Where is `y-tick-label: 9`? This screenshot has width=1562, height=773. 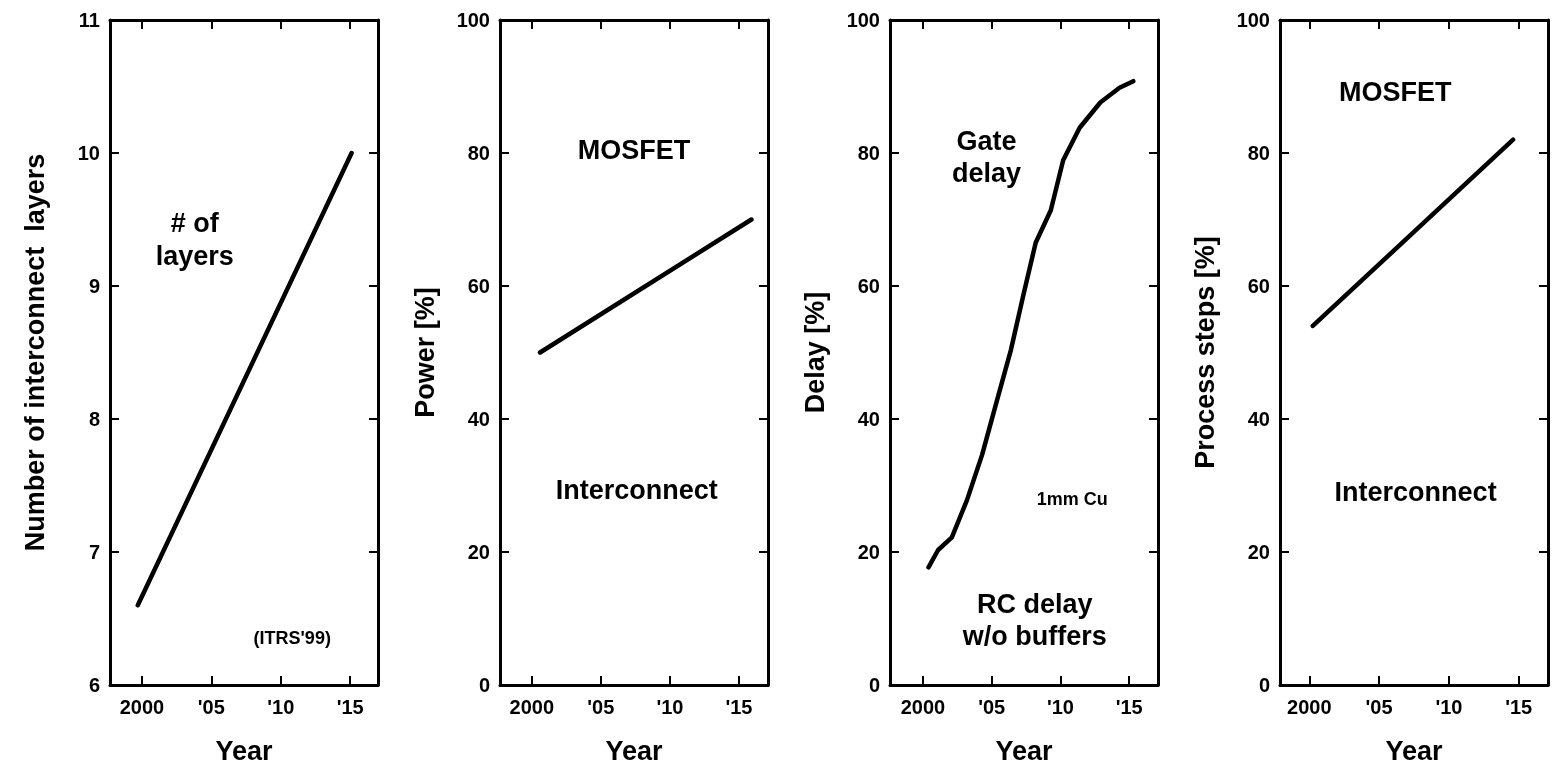
y-tick-label: 9 is located at coordinates (94, 286).